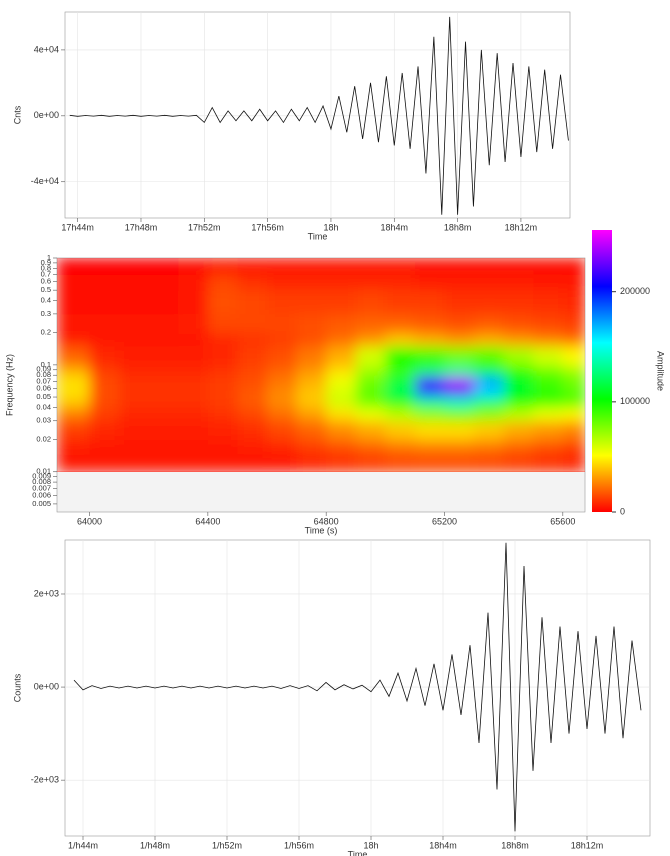 The image size is (670, 856). What do you see at coordinates (77, 227) in the screenshot?
I see `x-tick-label: 17h44m` at bounding box center [77, 227].